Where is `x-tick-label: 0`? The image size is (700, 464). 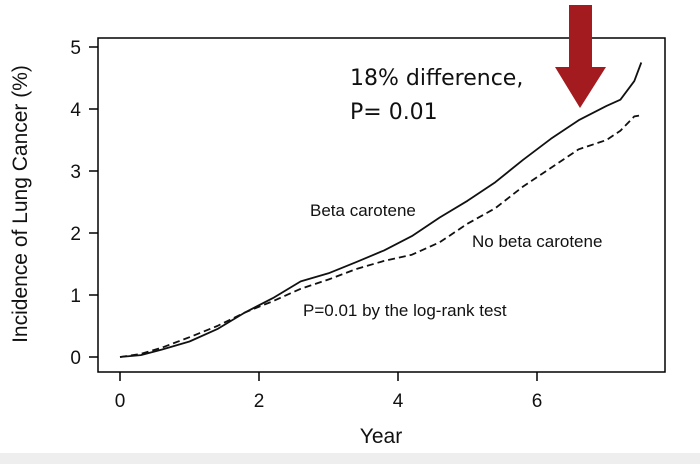
x-tick-label: 0 is located at coordinates (120, 401).